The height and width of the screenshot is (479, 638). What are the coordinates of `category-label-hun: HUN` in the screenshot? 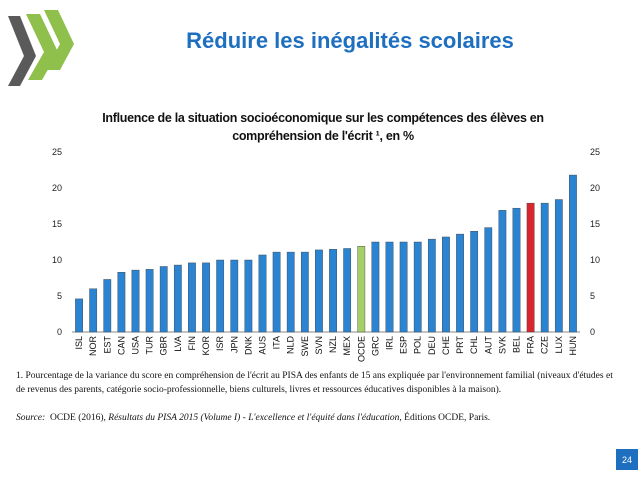 It's located at (573, 346).